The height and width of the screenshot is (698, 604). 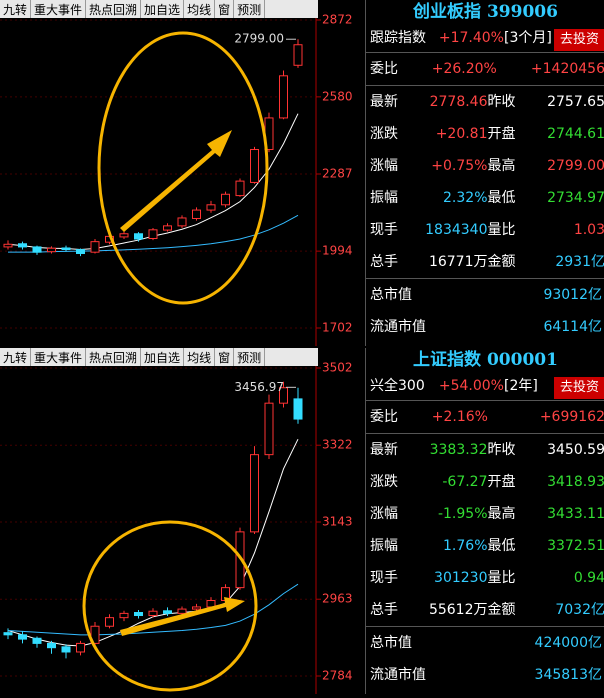 I want to click on quote-label: 涨跌, so click(x=384, y=482).